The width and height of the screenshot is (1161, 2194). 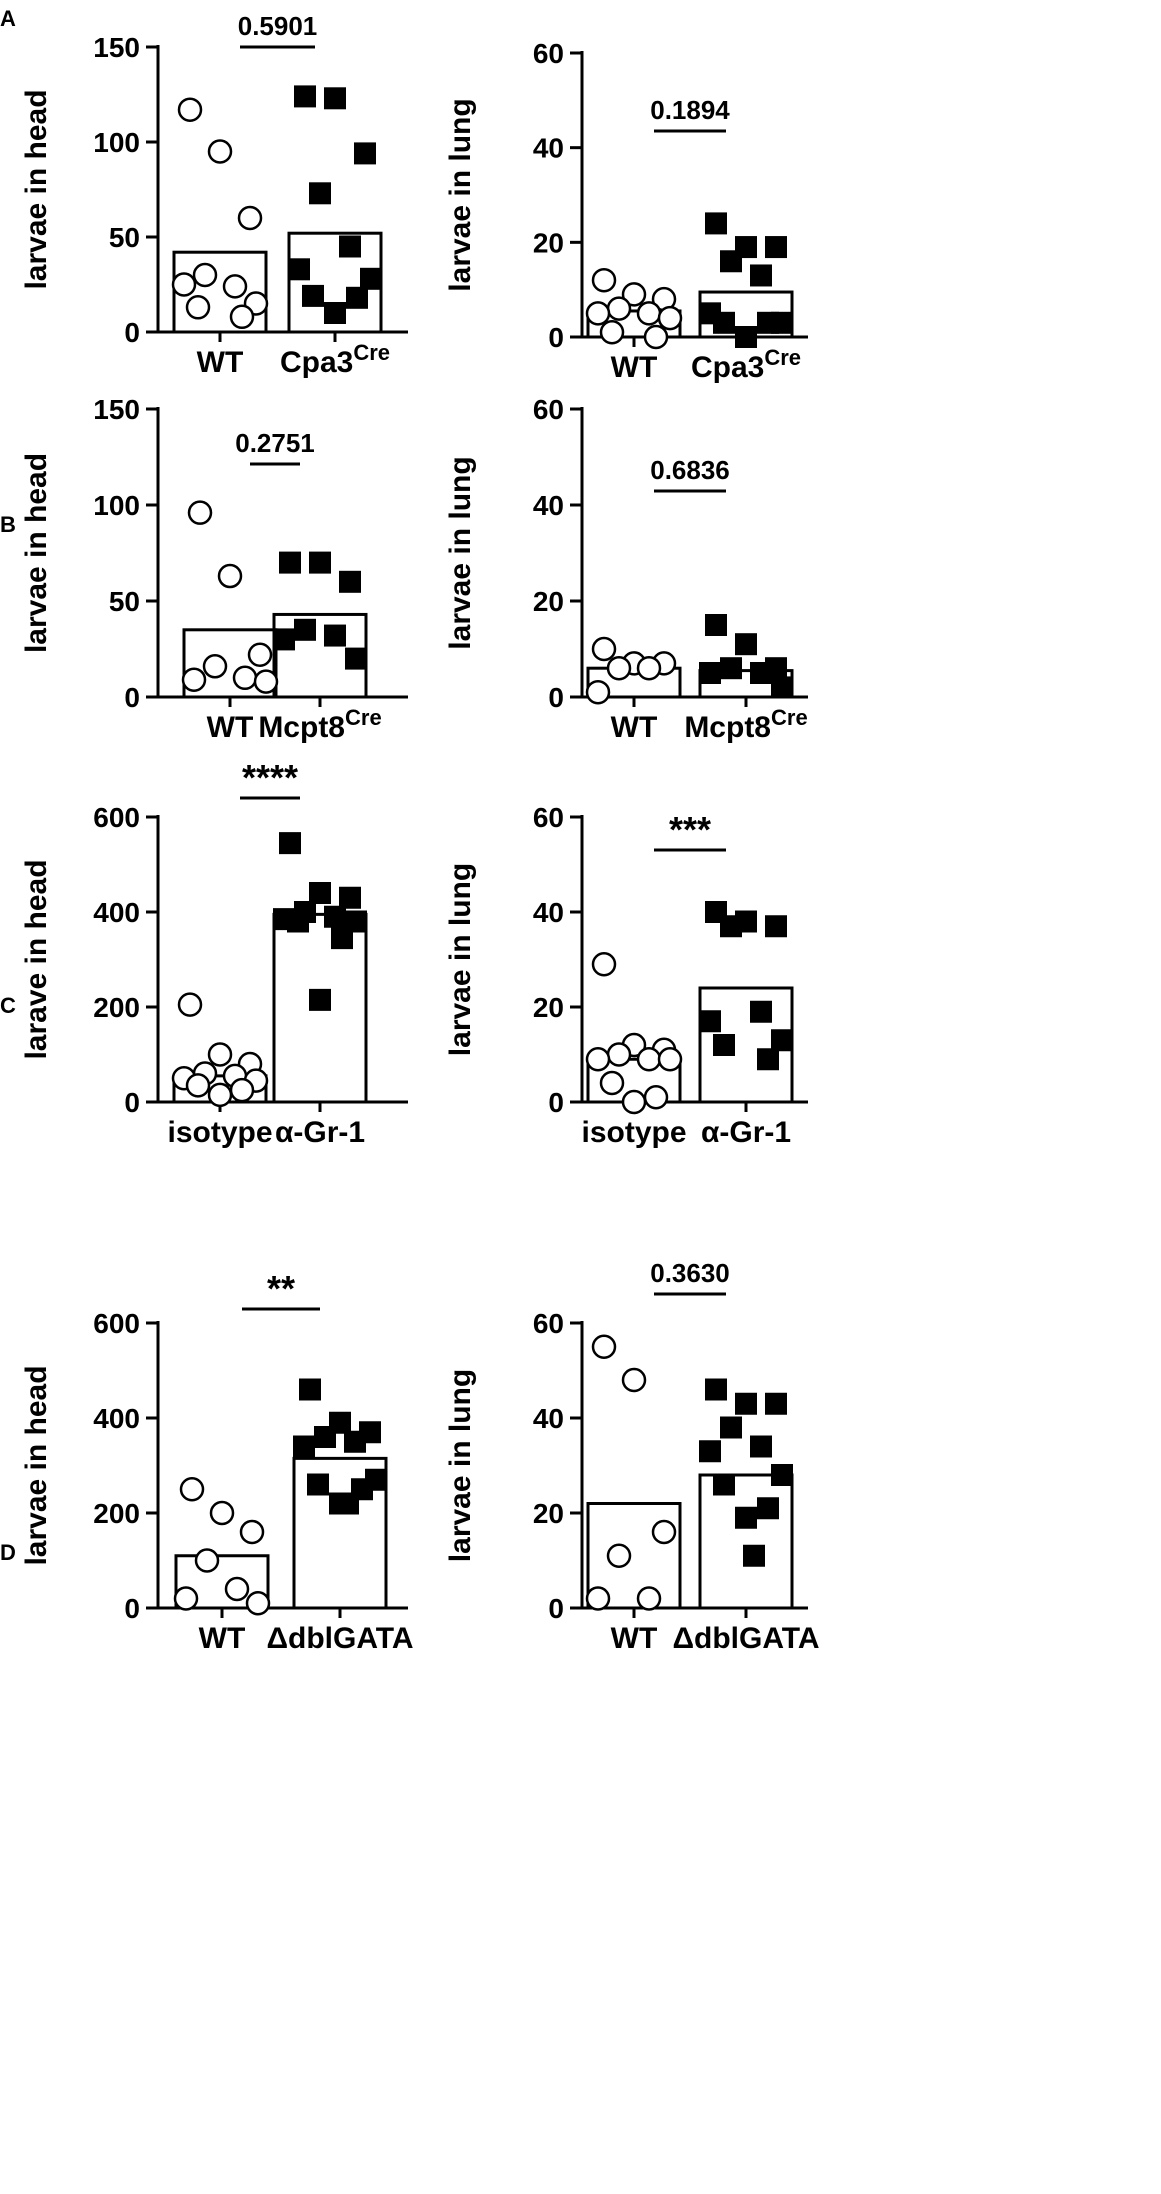 I want to click on chart-3: 0 50 100 150 larvae in head WT Mcpt8Cre 0.2751, so click(x=214, y=569).